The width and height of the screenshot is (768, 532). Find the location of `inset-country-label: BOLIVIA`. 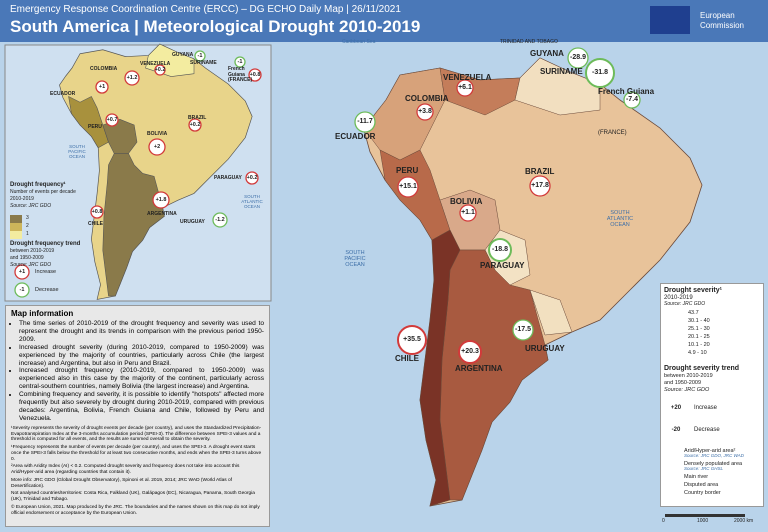

inset-country-label: BOLIVIA is located at coordinates (157, 134).